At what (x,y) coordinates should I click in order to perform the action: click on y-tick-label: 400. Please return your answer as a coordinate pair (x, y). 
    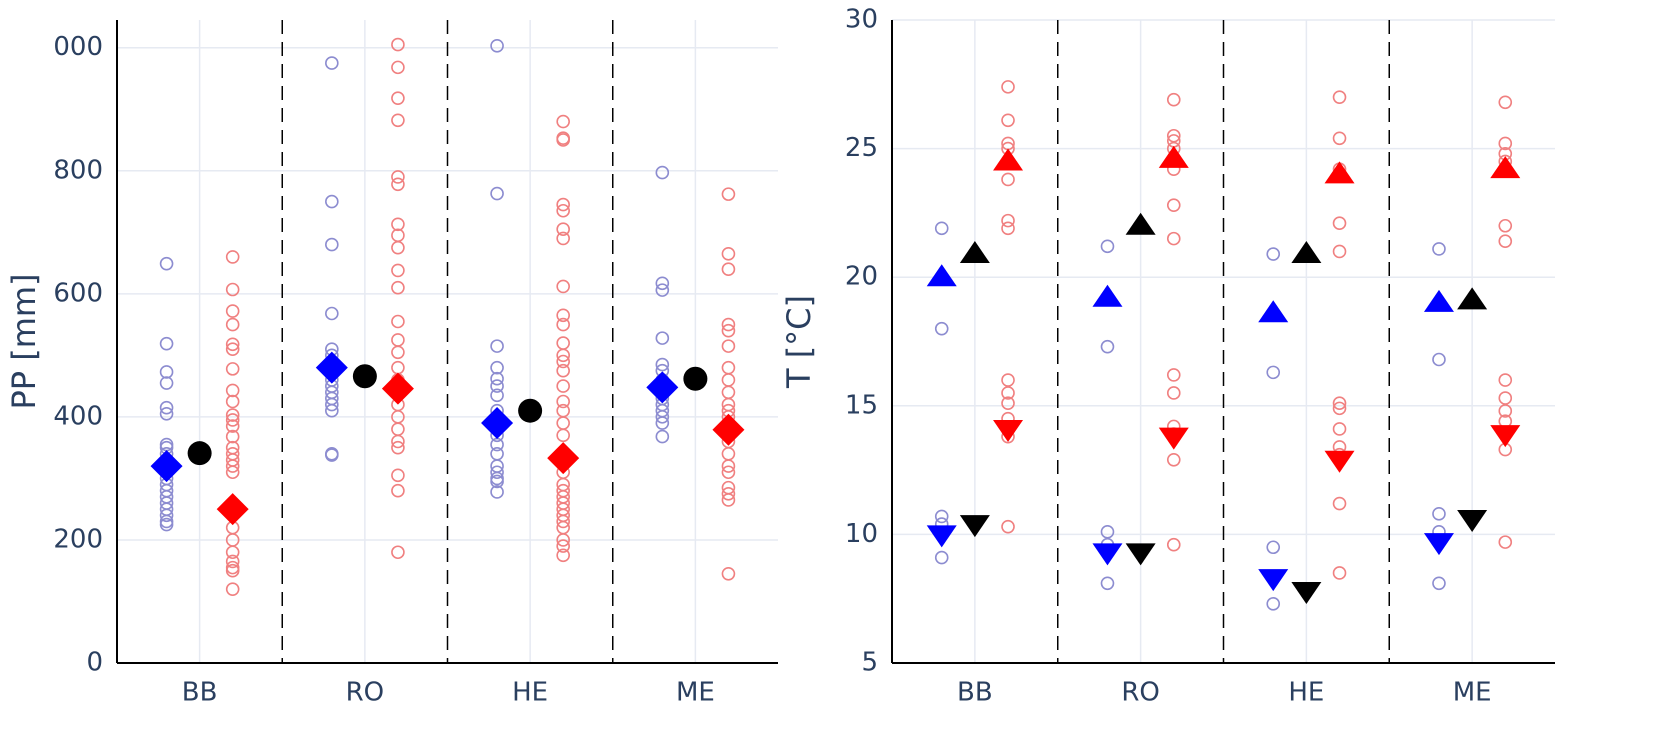
    Looking at the image, I should click on (78, 416).